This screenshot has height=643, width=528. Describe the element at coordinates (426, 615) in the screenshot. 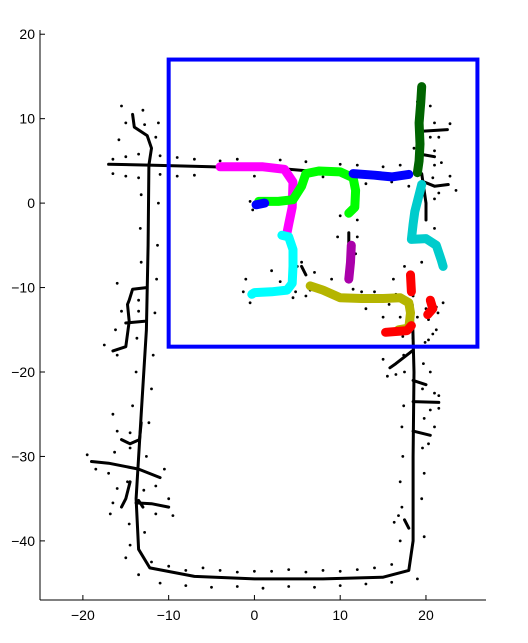

I see `x-tick-label: 20` at that location.